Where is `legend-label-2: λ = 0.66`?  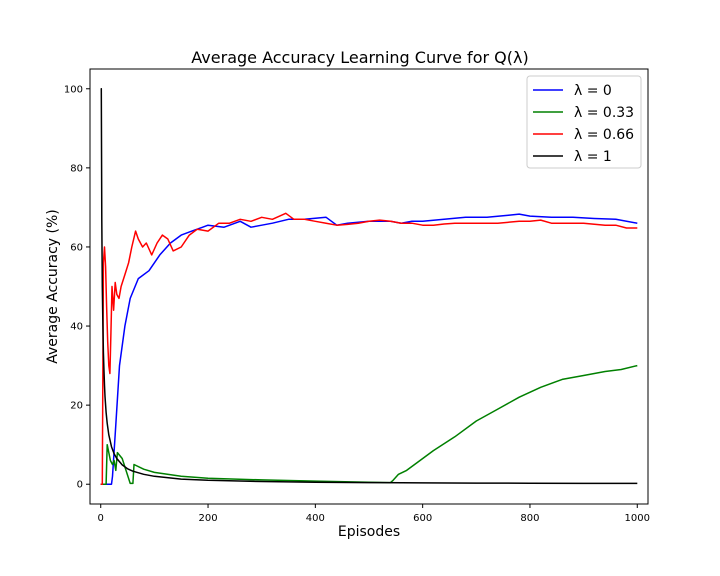 legend-label-2: λ = 0.66 is located at coordinates (604, 135).